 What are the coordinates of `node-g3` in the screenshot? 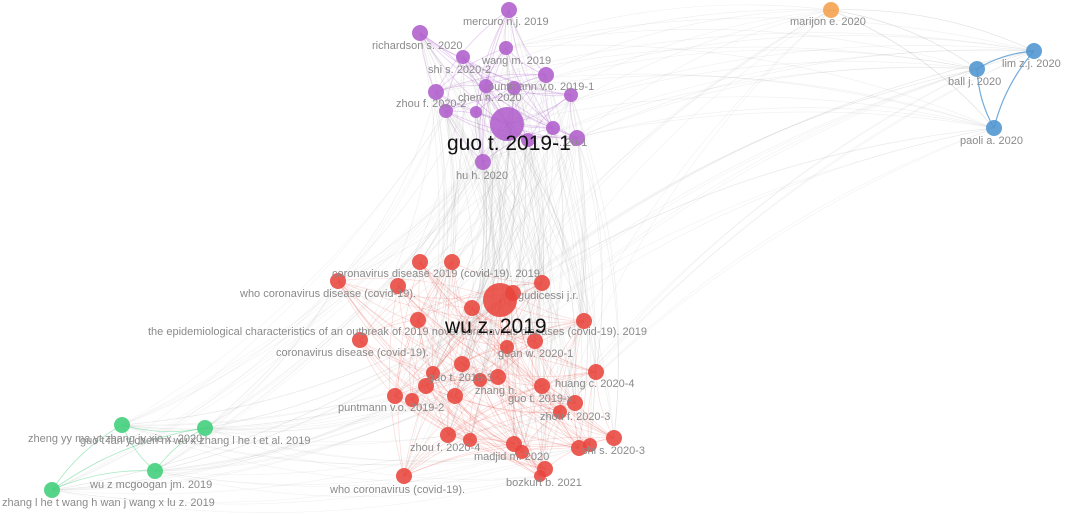 It's located at (155, 471).